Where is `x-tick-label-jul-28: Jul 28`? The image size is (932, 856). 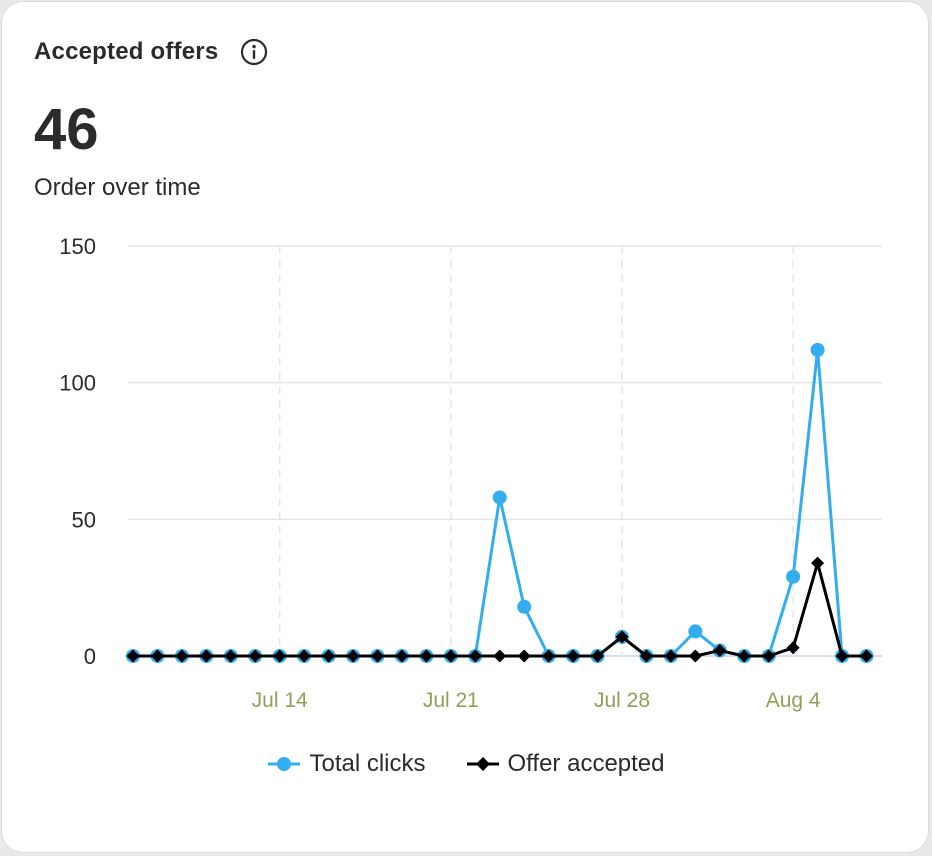
x-tick-label-jul-28: Jul 28 is located at coordinates (622, 700).